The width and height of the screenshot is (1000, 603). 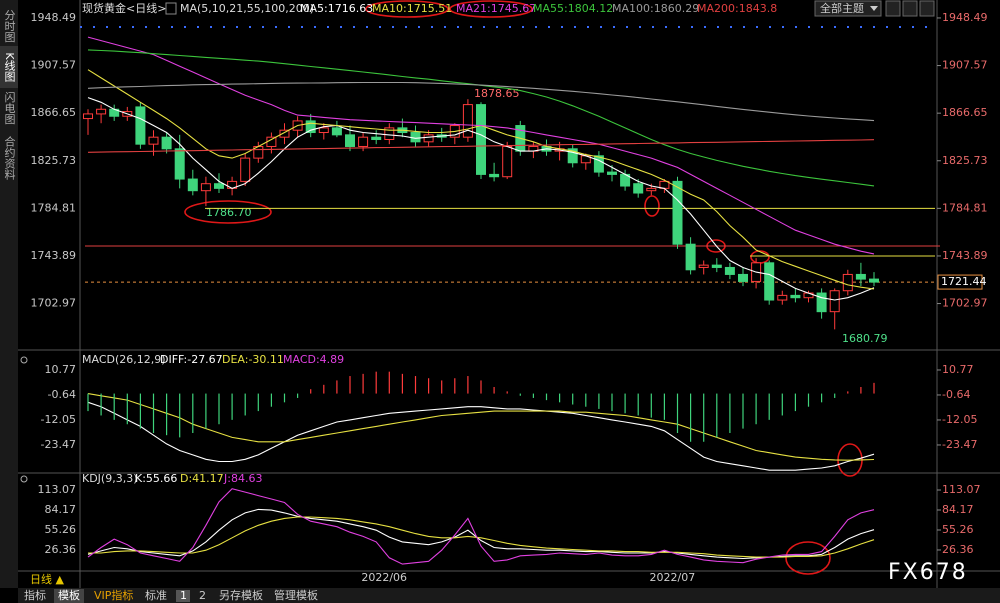 I want to click on kdj-title: KDJ(9,3,3), so click(x=110, y=478).